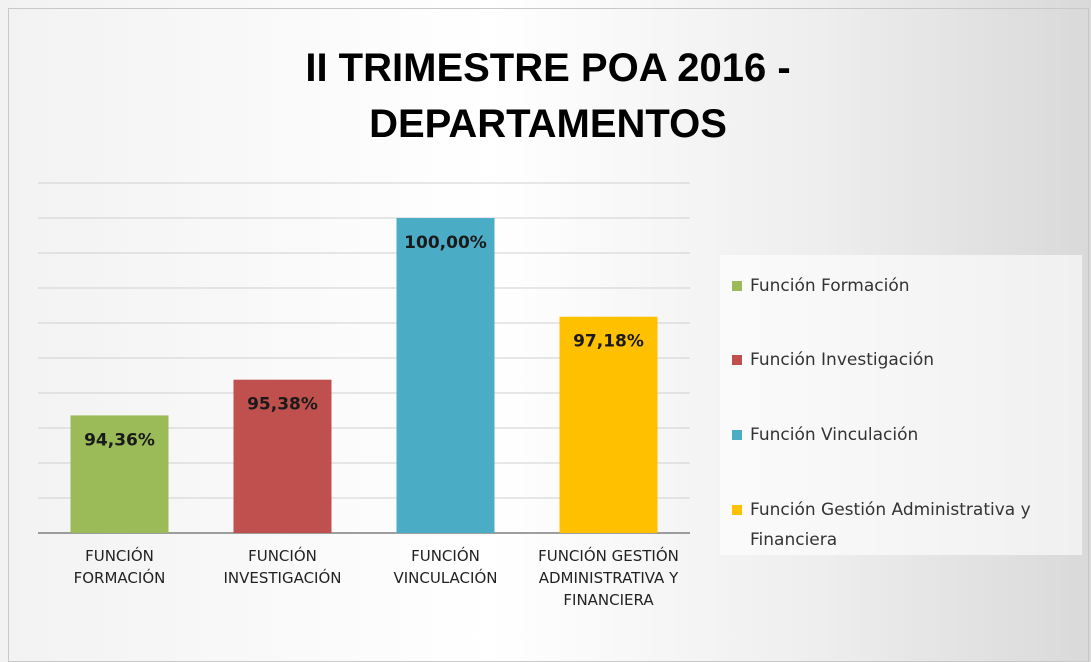 The width and height of the screenshot is (1091, 662). What do you see at coordinates (902, 286) in the screenshot?
I see `legend-entry: Función Formación` at bounding box center [902, 286].